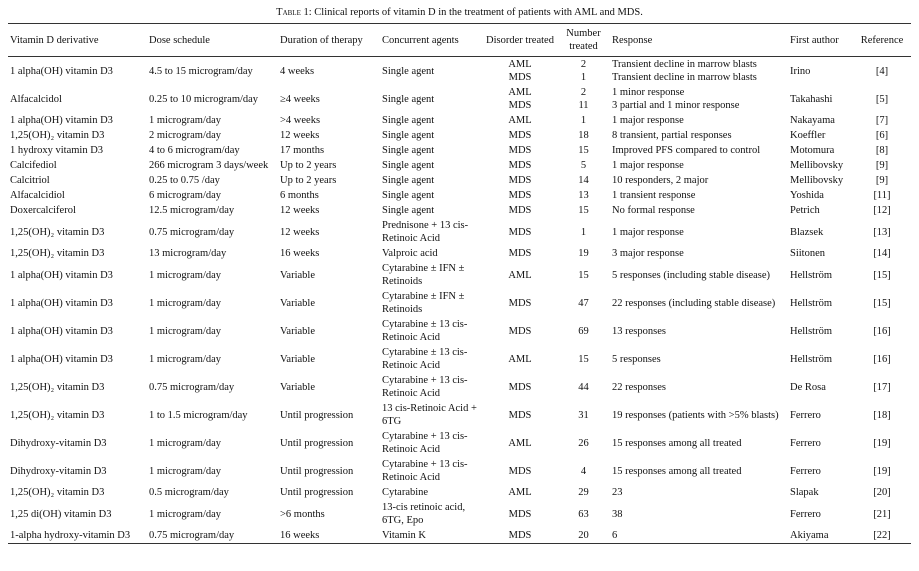  Describe the element at coordinates (54, 40) in the screenshot. I see `column-header: Vitamin D derivative` at that location.